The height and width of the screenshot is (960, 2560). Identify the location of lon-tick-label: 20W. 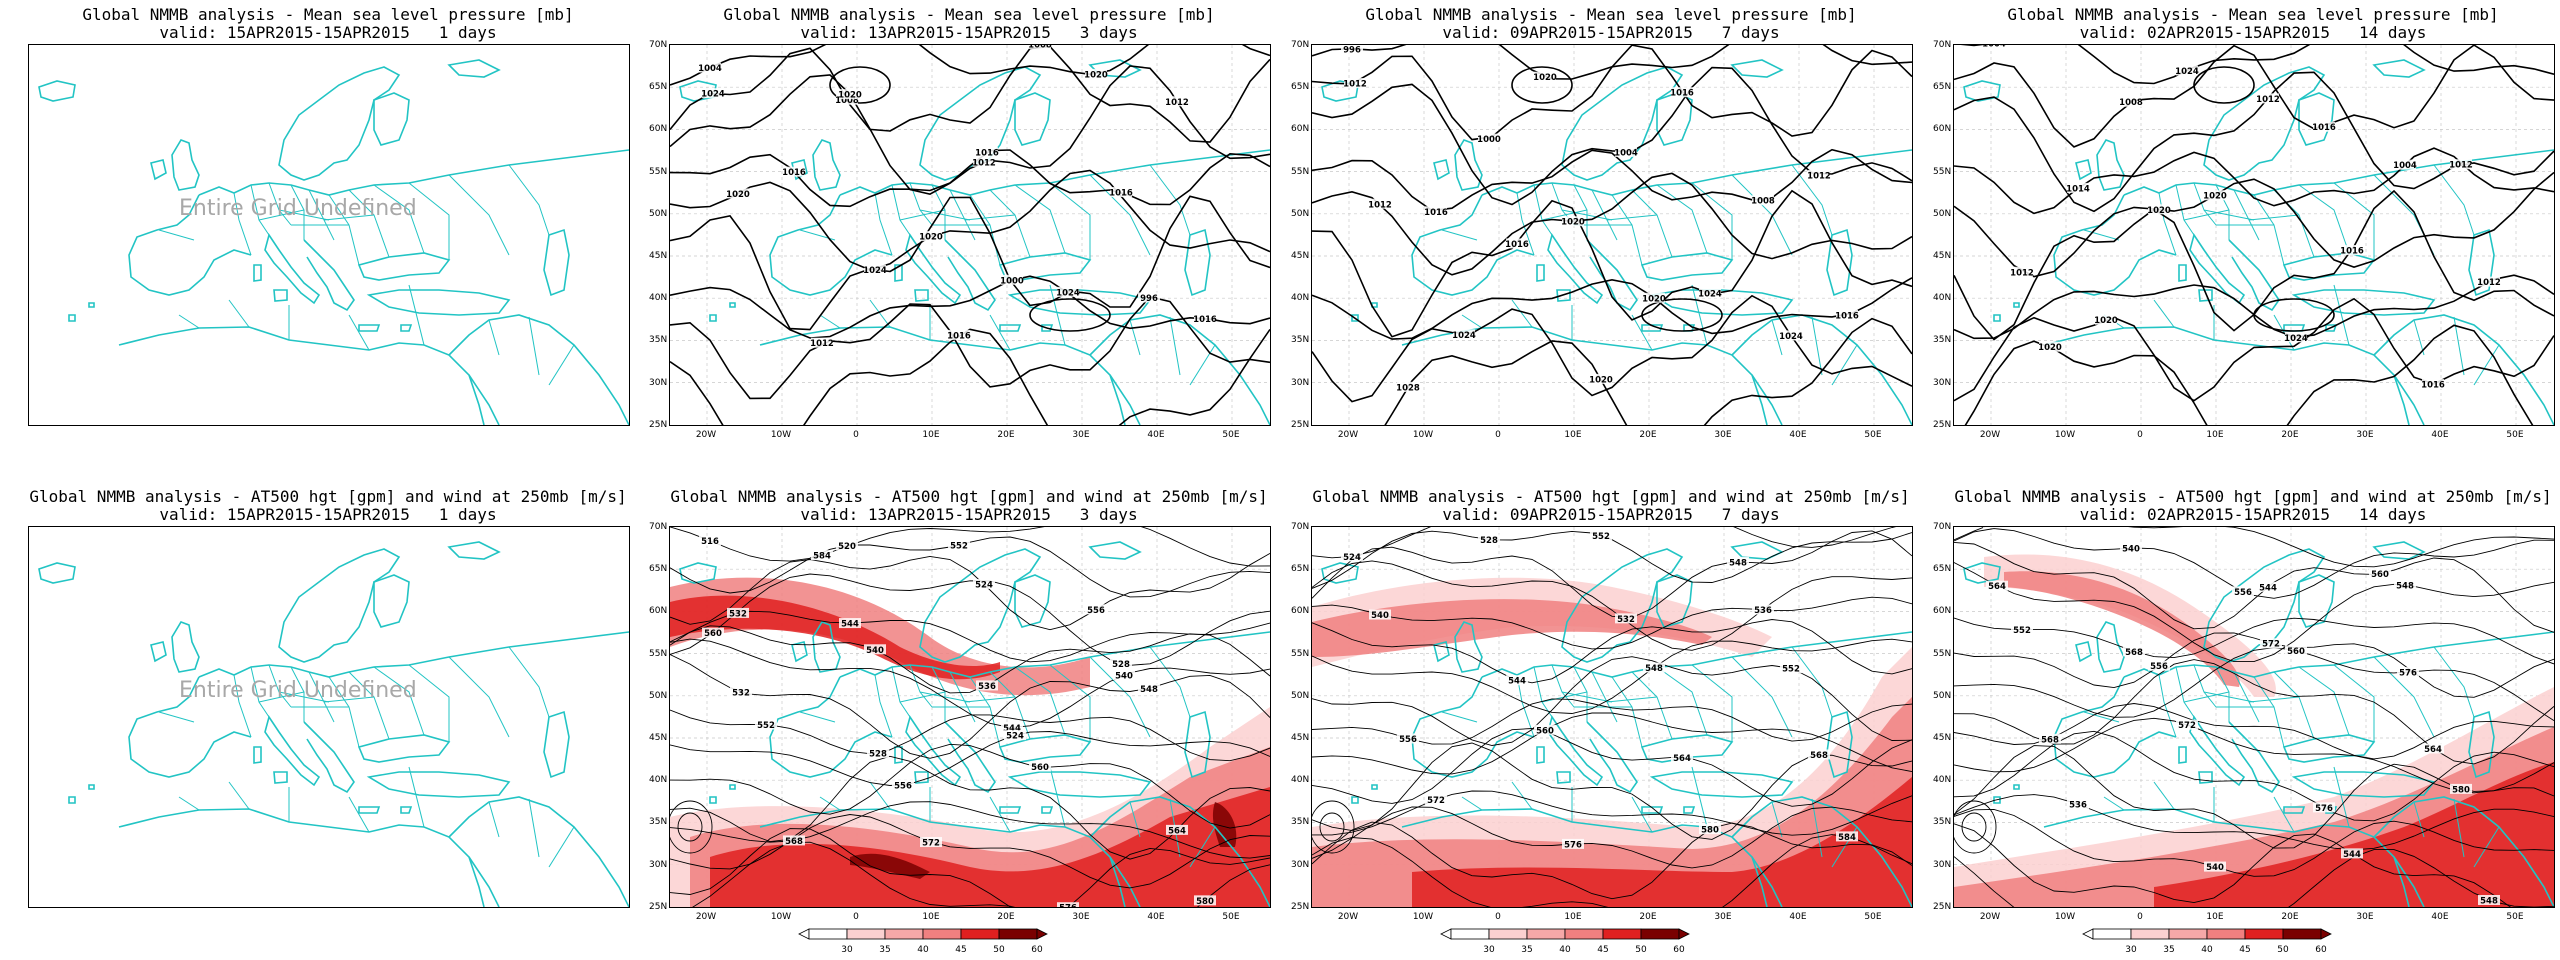
(1348, 435).